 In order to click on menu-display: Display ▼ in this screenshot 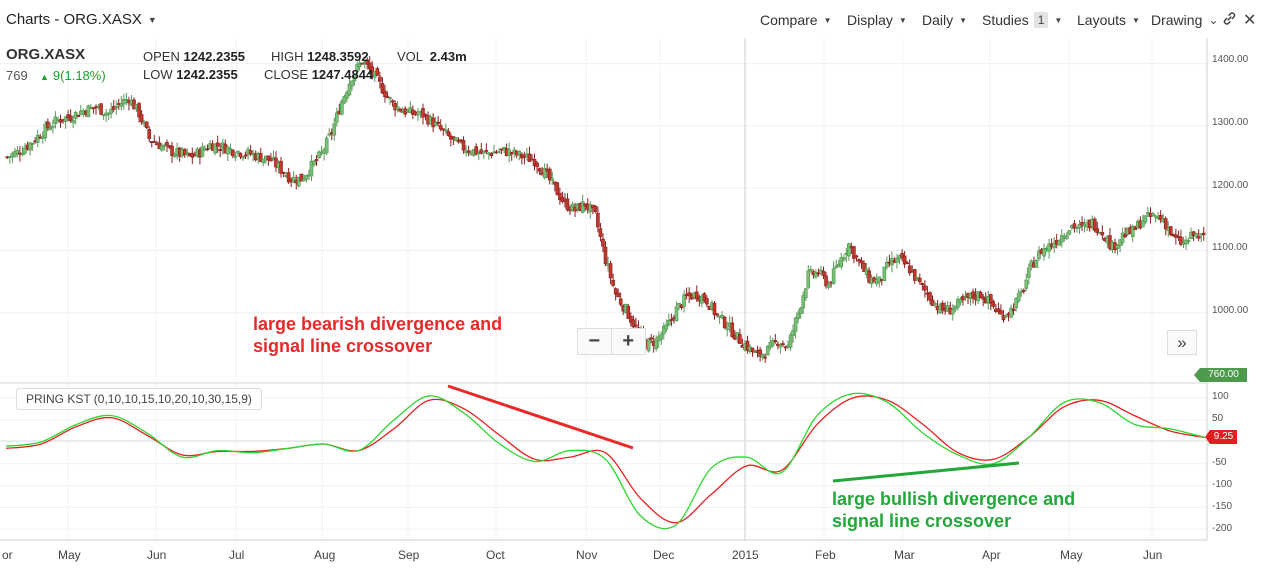, I will do `click(877, 20)`.